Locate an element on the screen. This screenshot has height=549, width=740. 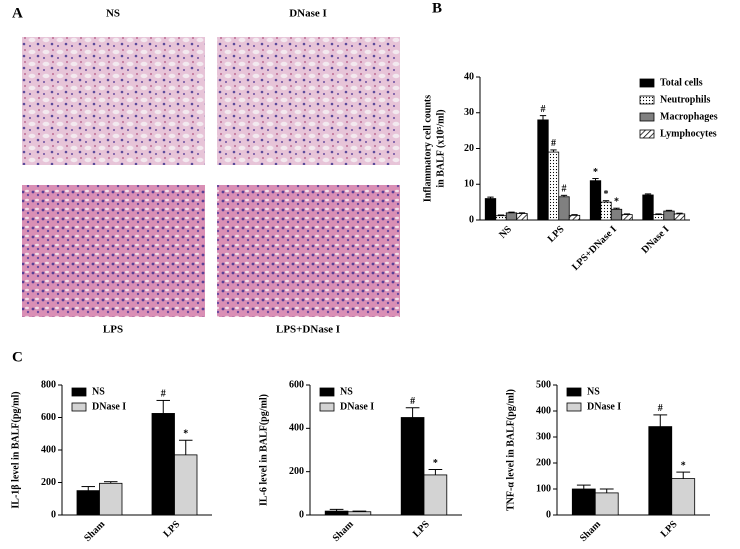
y-axis-label: IL-1β level in BALF(pg/ml) is located at coordinates (15, 449).